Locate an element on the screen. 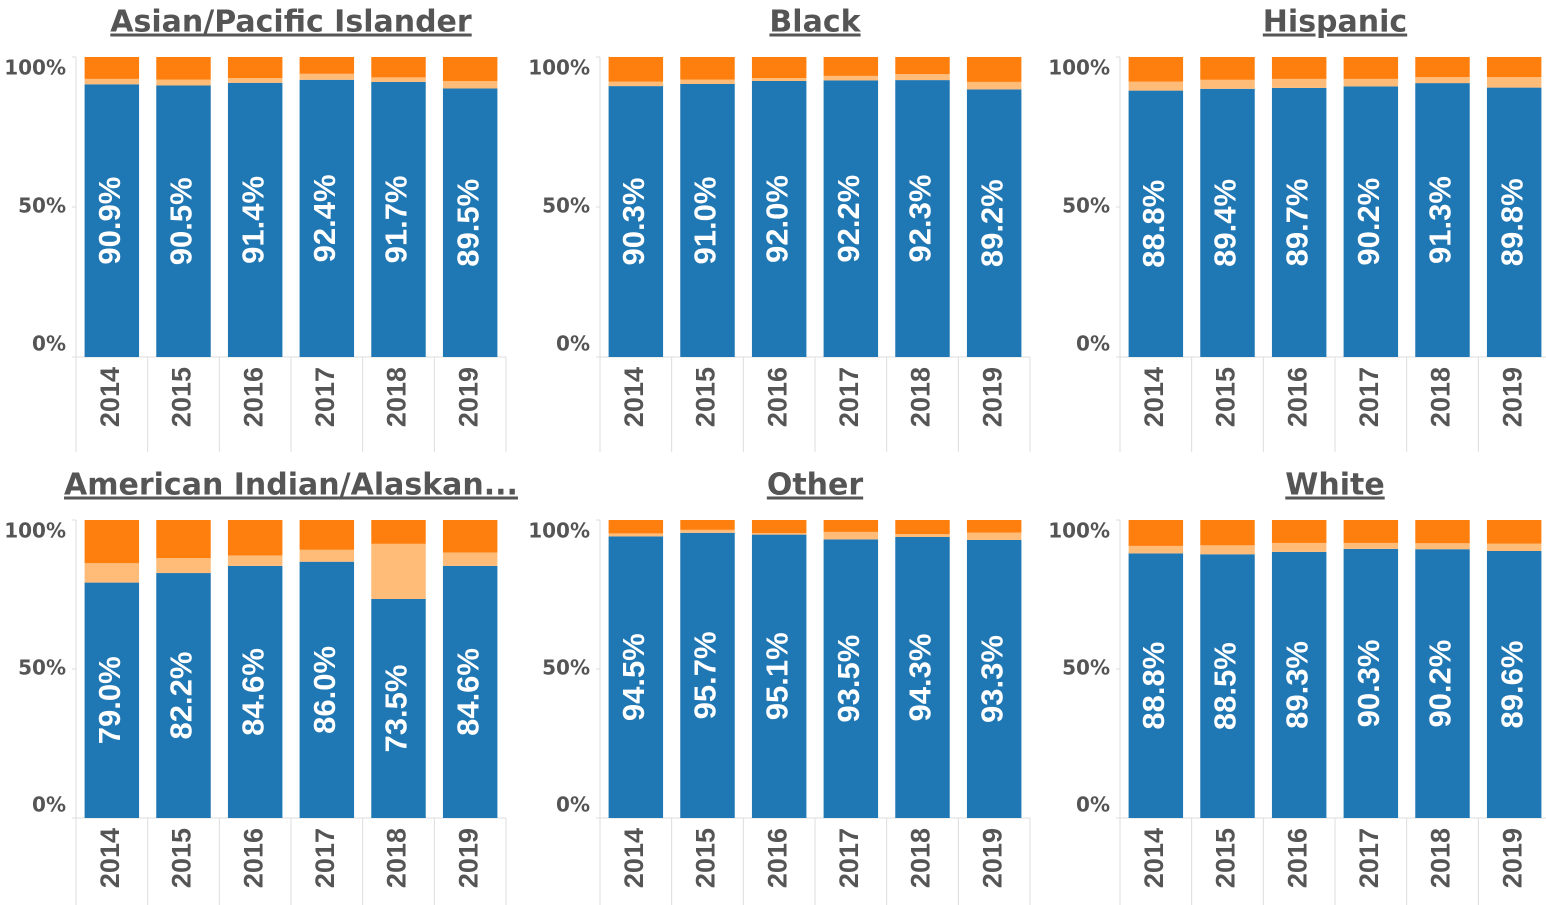 The width and height of the screenshot is (1546, 905). value-label: 89.8% is located at coordinates (1511, 222).